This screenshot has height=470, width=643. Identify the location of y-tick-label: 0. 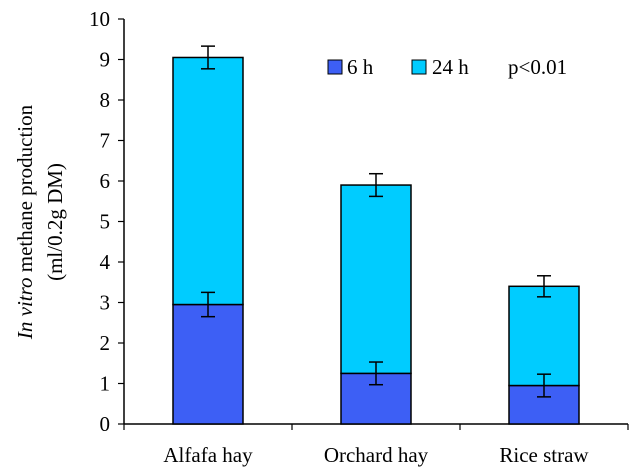
(105, 424).